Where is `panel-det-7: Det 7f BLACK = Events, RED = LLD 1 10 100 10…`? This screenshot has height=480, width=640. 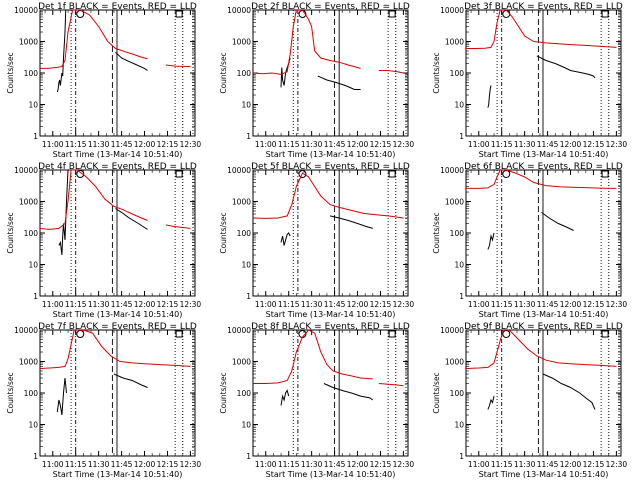
panel-det-7: Det 7f BLACK = Events, RED = LLD 1 10 100 10… is located at coordinates (103, 400).